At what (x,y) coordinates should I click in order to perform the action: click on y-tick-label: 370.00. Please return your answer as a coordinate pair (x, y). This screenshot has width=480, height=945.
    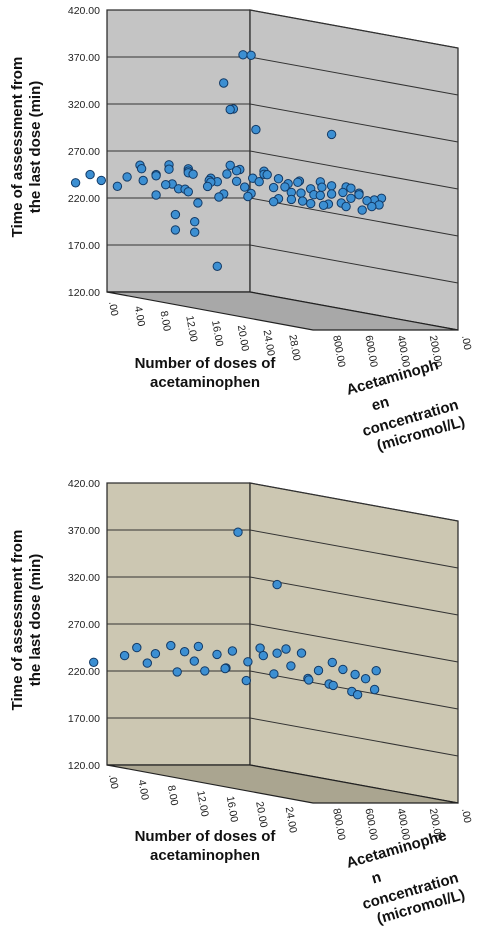
    Looking at the image, I should click on (84, 58).